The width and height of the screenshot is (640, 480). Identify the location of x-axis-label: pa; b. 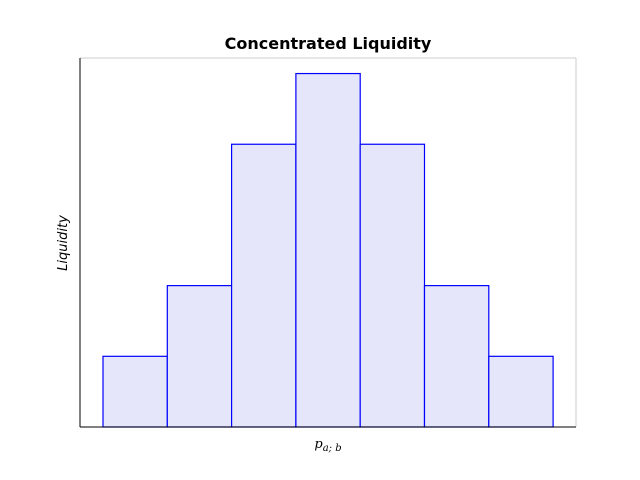
(327, 445).